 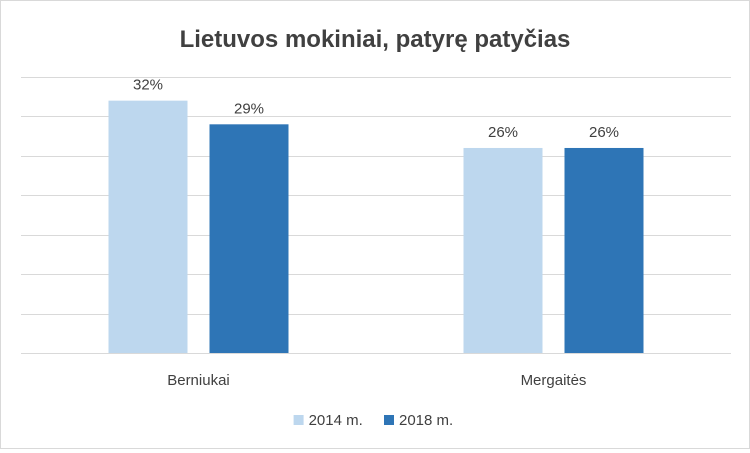 What do you see at coordinates (249, 108) in the screenshot?
I see `data-label: 29%` at bounding box center [249, 108].